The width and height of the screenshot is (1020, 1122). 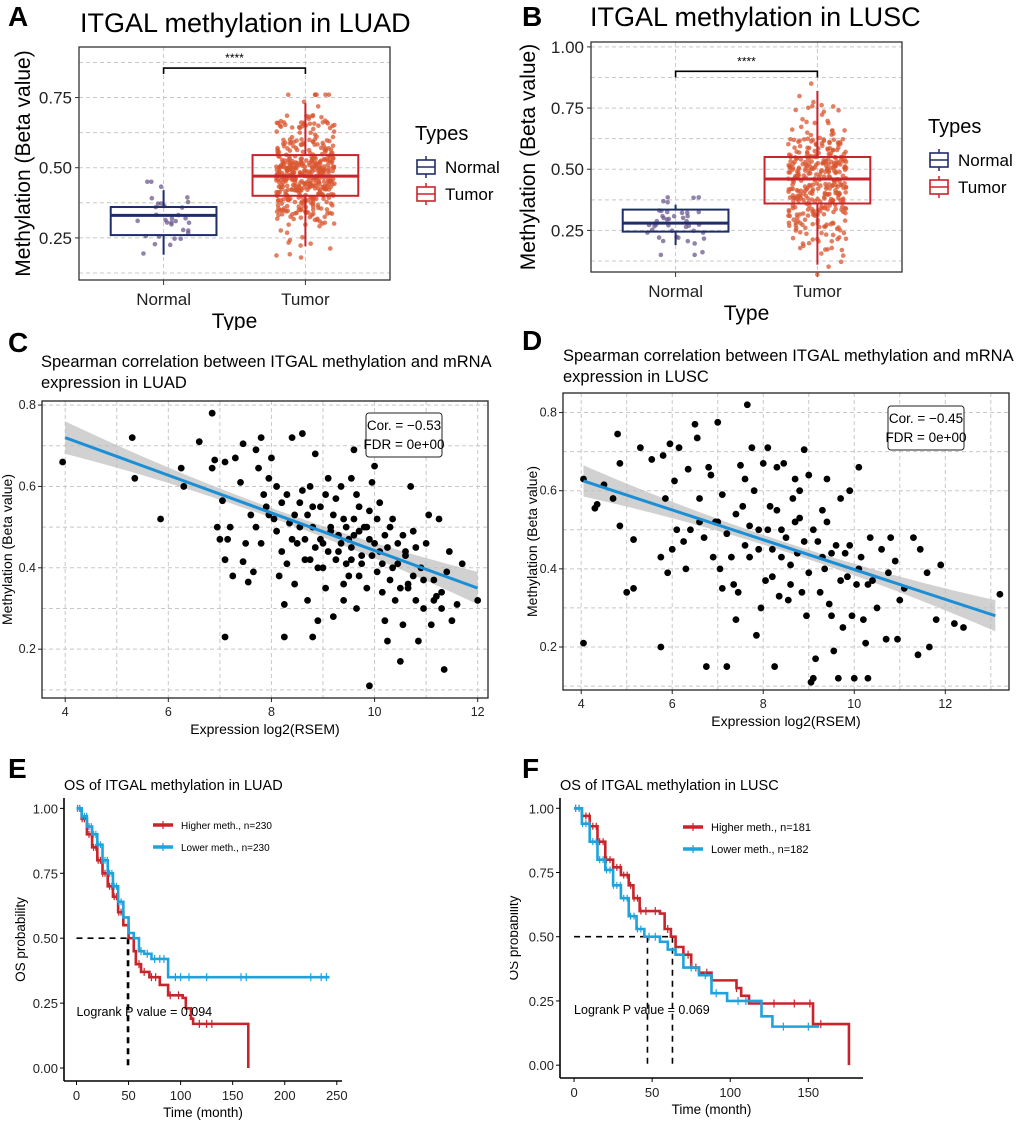 I want to click on x-tick-label: 8, so click(x=763, y=704).